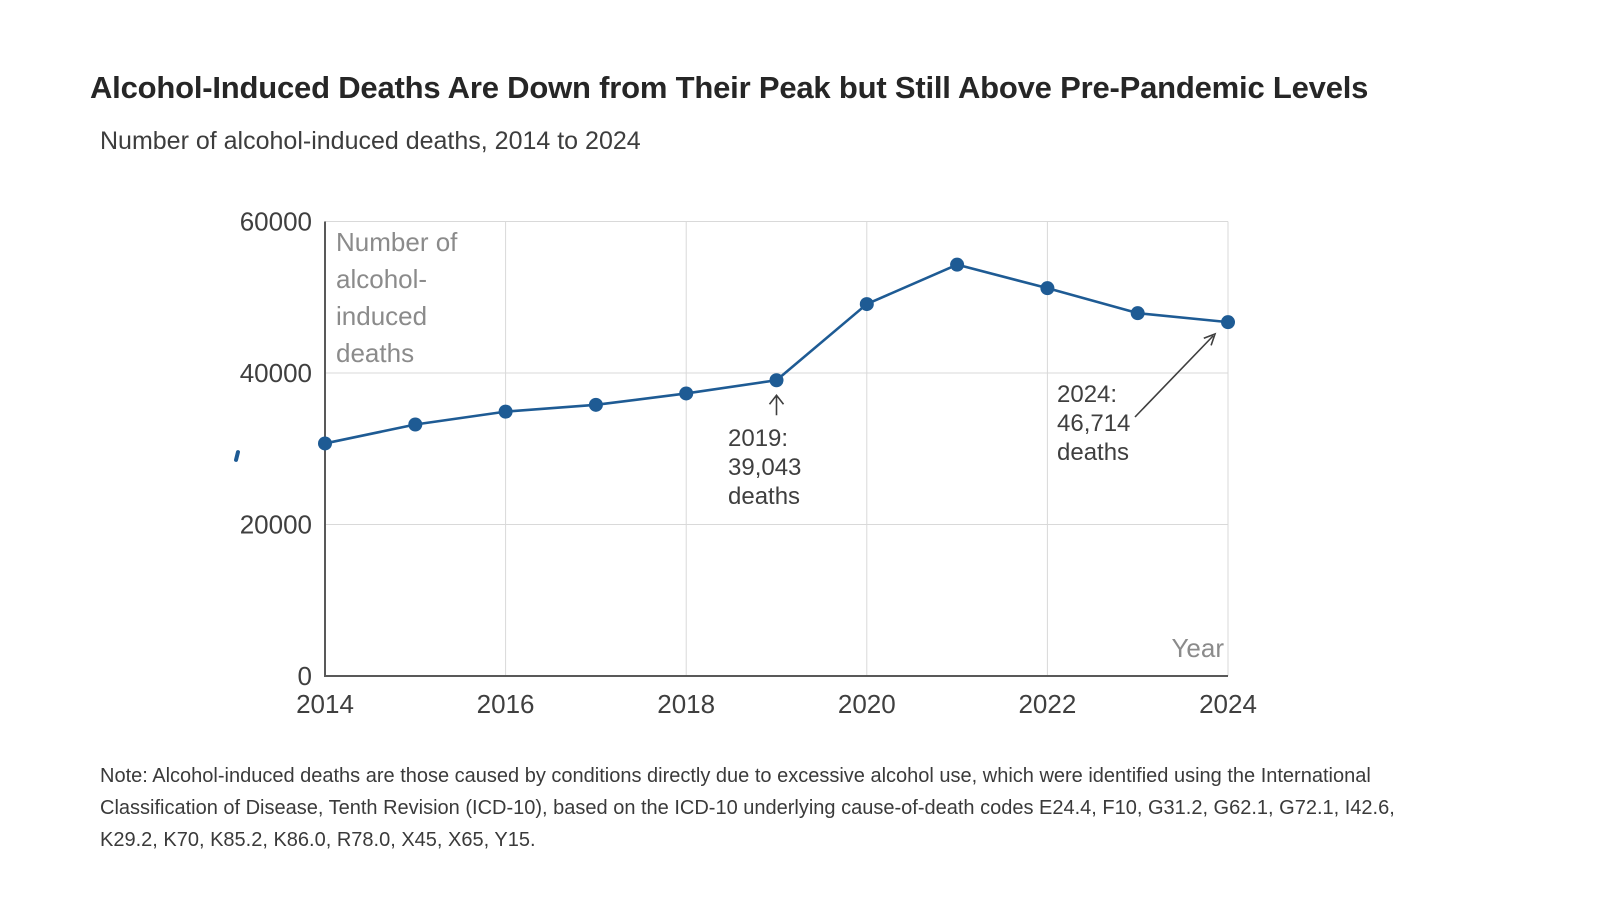 This screenshot has width=1600, height=900. Describe the element at coordinates (867, 704) in the screenshot. I see `x-tick-label: 2020` at that location.